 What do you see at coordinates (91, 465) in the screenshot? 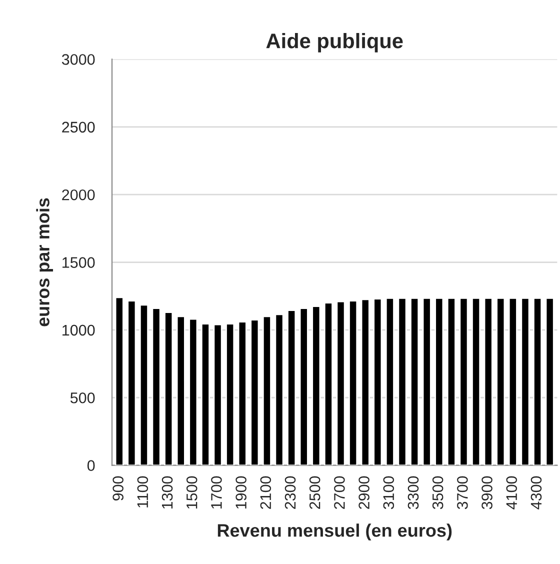
I see `y-tick-label: 0` at bounding box center [91, 465].